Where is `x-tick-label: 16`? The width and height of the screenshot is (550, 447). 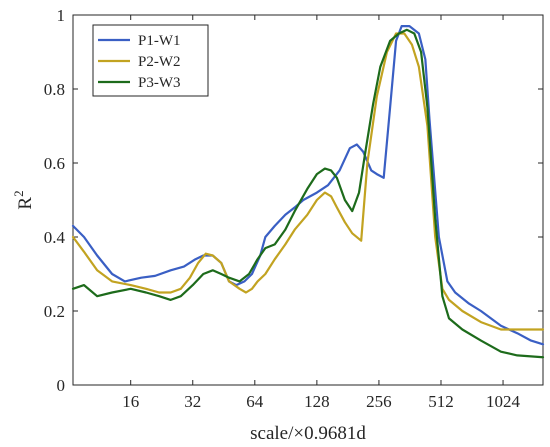 x-tick-label: 16 is located at coordinates (130, 401).